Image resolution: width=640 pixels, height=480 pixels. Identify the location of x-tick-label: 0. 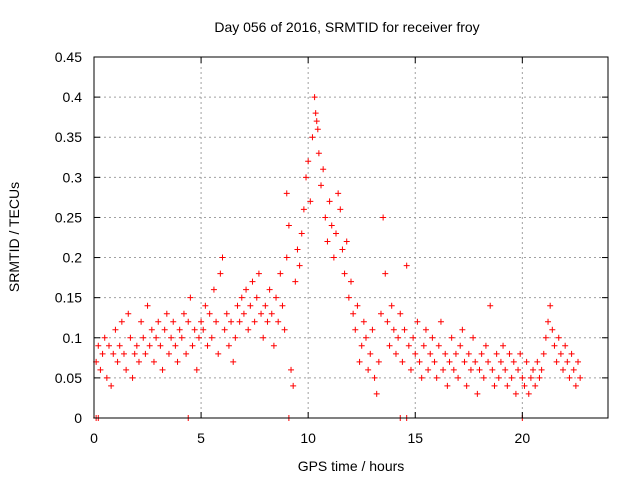
(94, 438).